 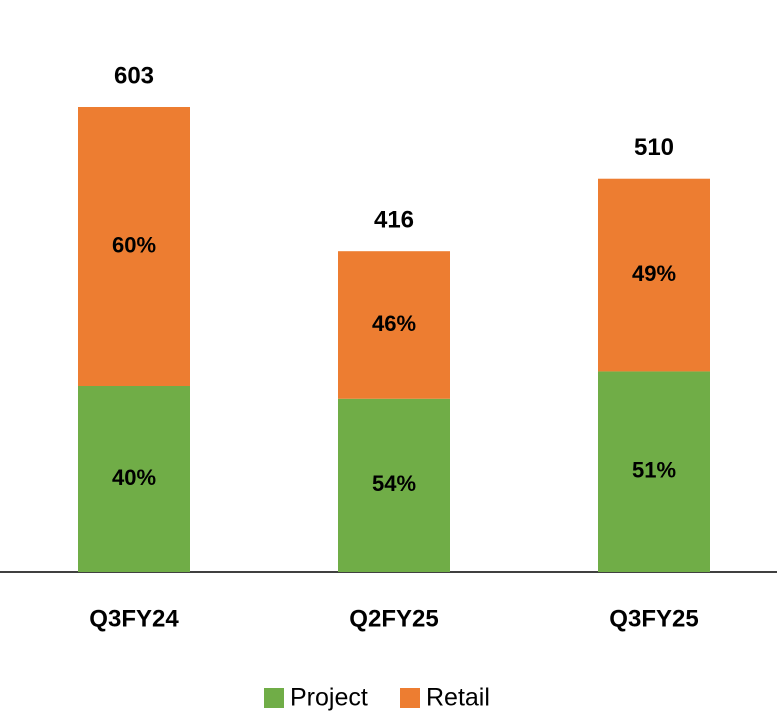 What do you see at coordinates (654, 147) in the screenshot?
I see `total-label: 510` at bounding box center [654, 147].